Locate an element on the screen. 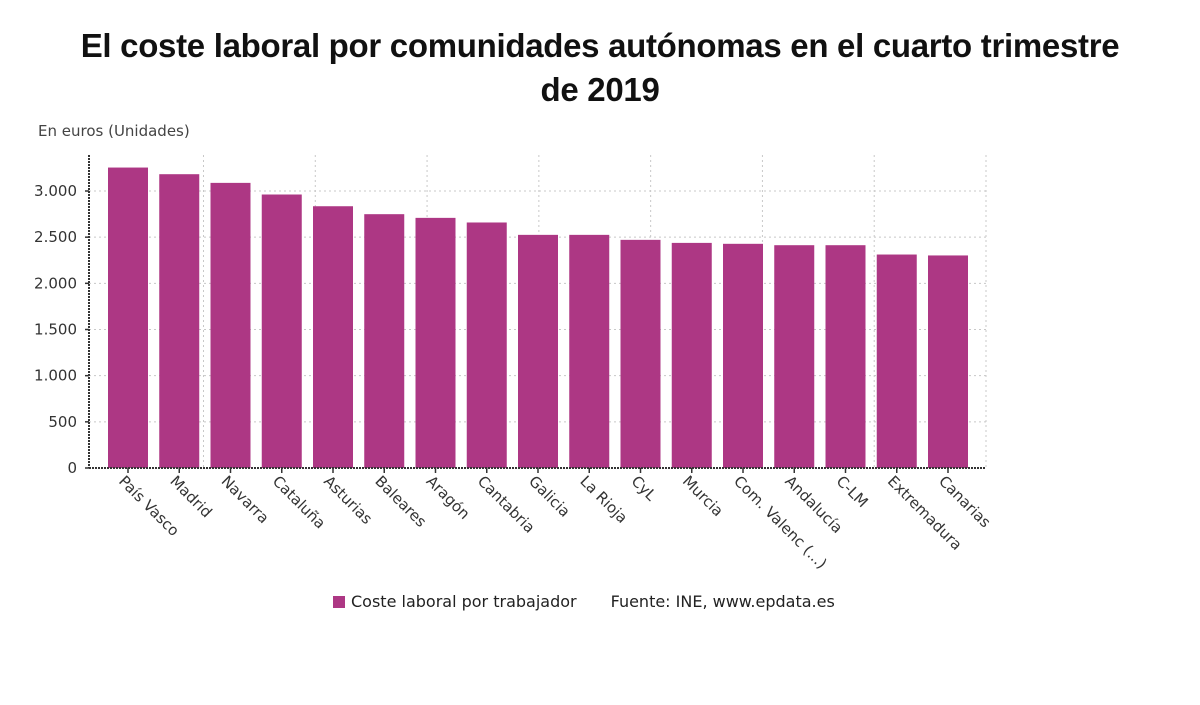 Image resolution: width=1200 pixels, height=705 pixels. y-tick-label: 3.000 is located at coordinates (55, 191).